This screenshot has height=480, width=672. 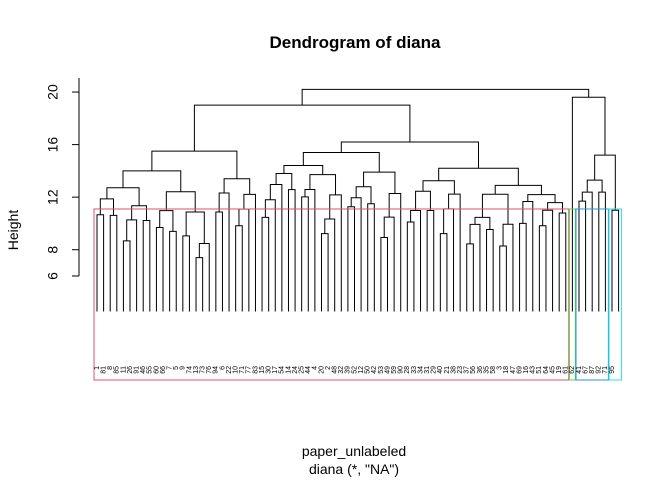 I want to click on leaf-label: 54, so click(x=282, y=370).